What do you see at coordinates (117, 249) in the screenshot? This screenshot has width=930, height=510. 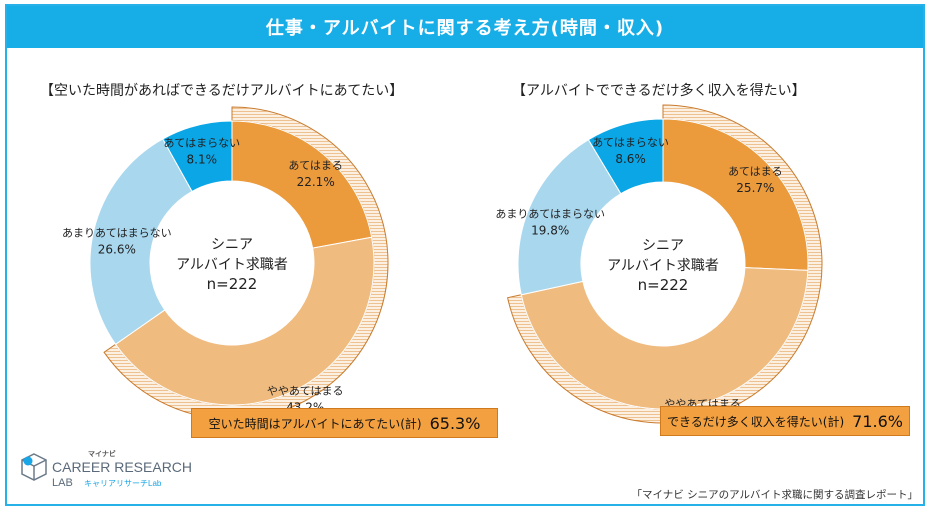 I see `chart-1-slice-3-value: 26.6%` at bounding box center [117, 249].